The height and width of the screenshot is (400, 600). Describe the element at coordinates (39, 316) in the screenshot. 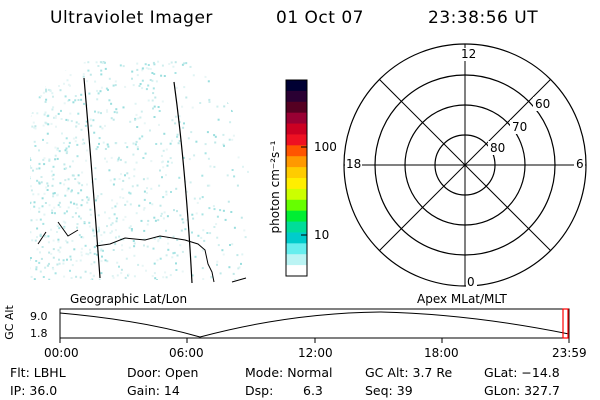

I see `alt-ytick-9: 9.0` at that location.